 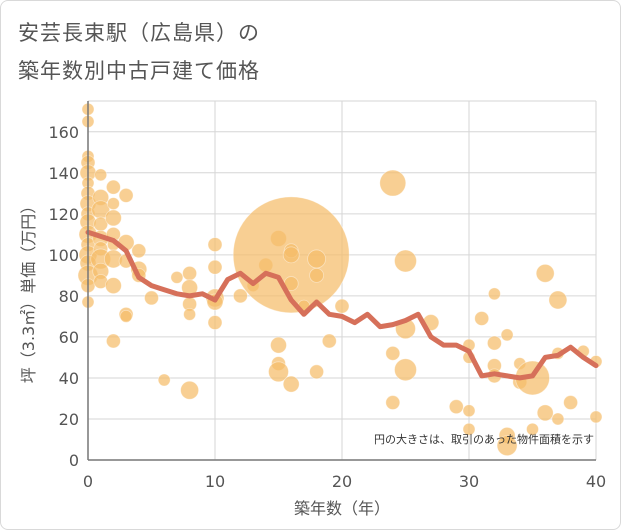 I want to click on y-tick-label: 160, so click(x=63, y=132).